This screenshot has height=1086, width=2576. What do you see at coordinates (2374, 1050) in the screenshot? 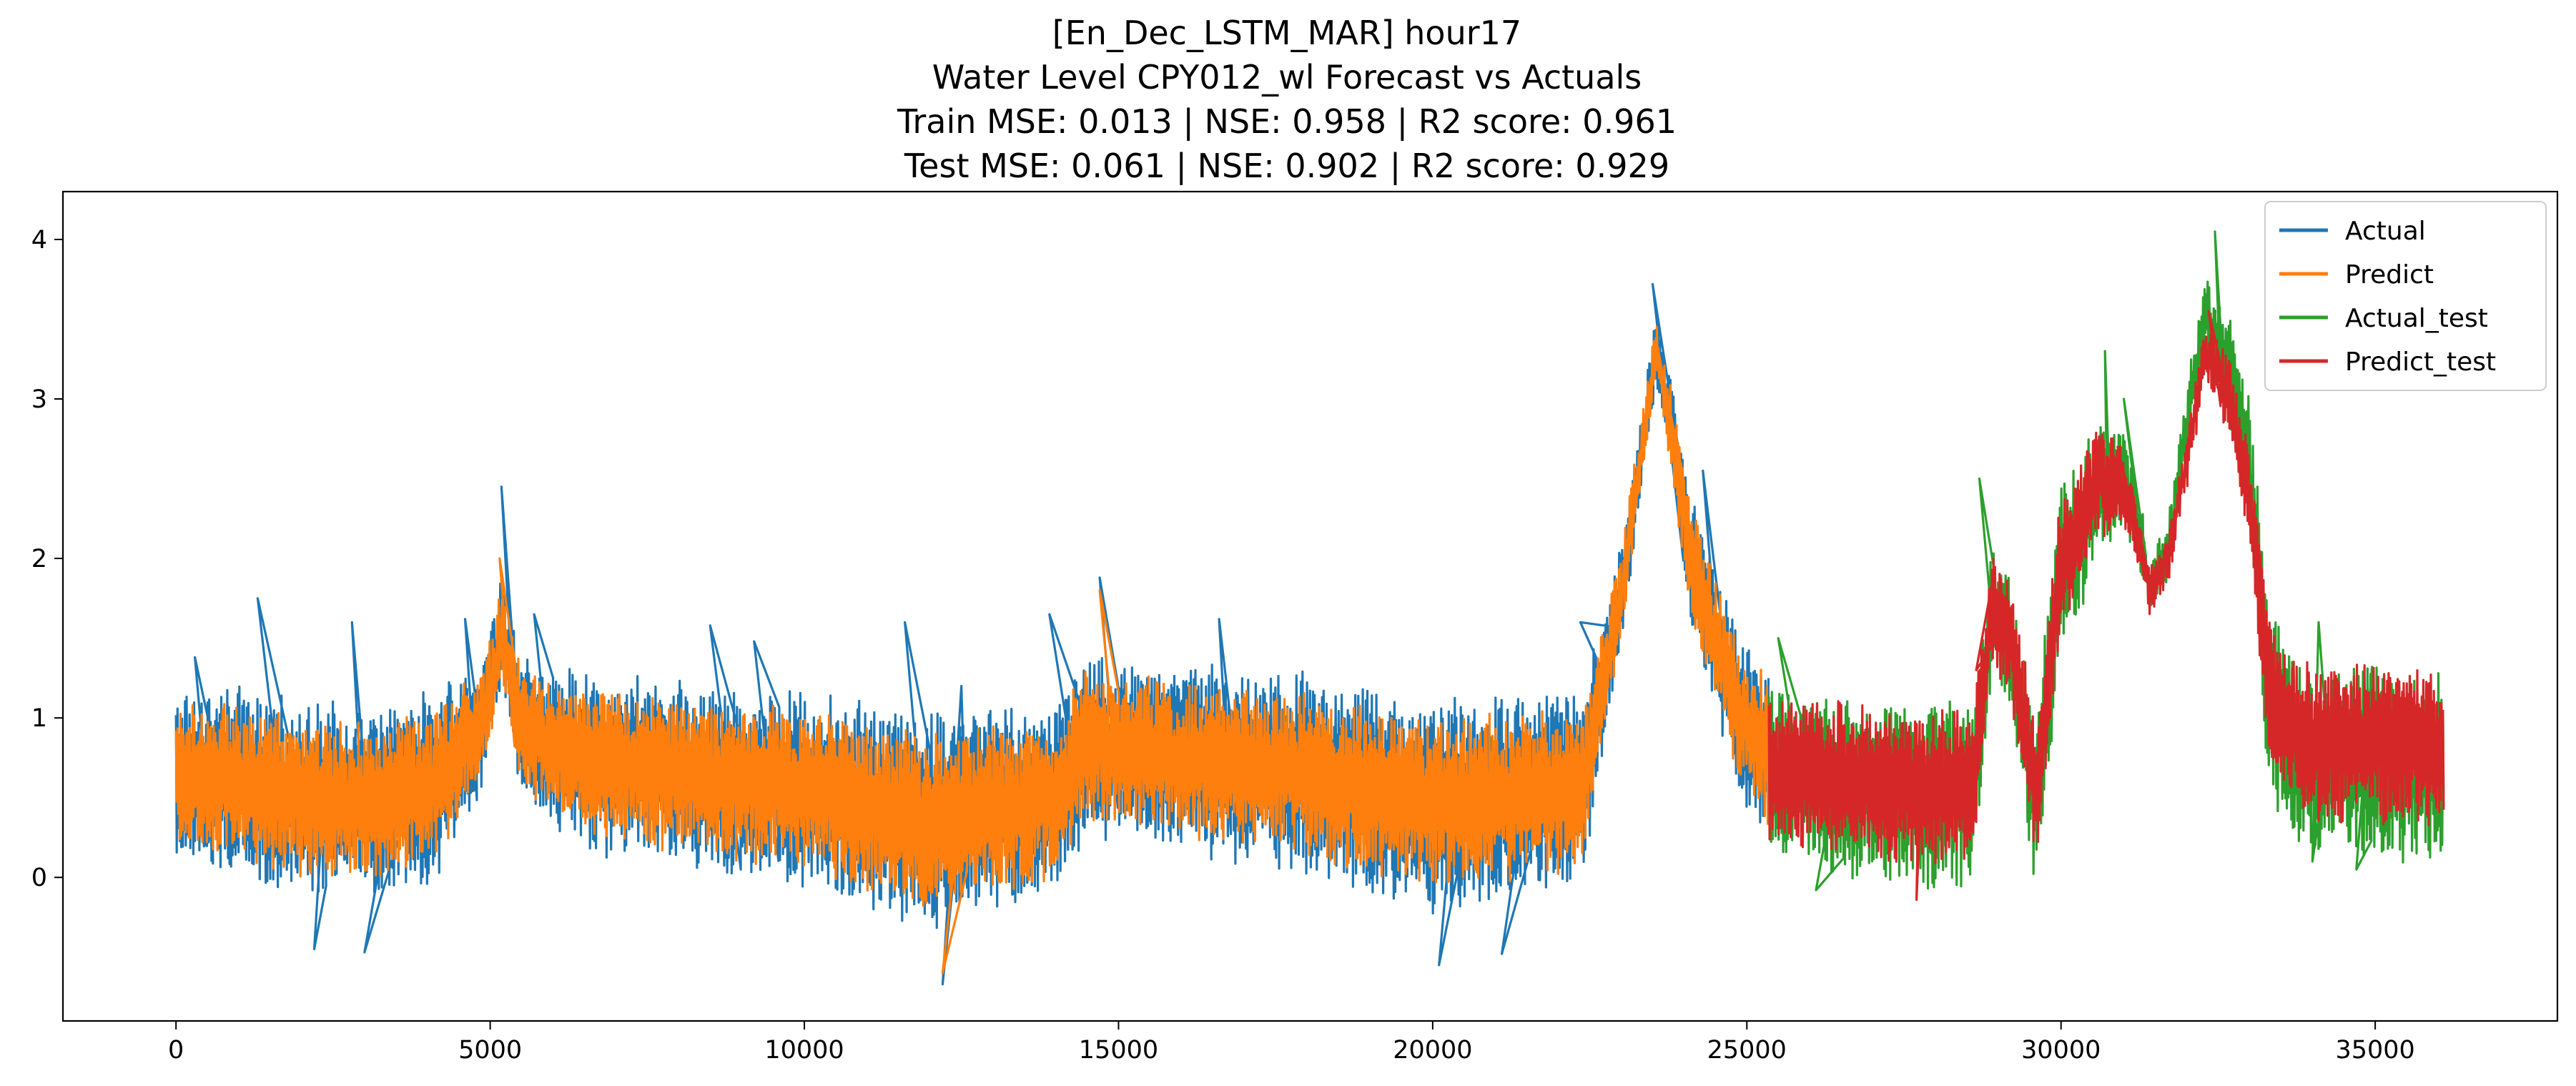
I see `x-tick-label: 35000` at bounding box center [2374, 1050].